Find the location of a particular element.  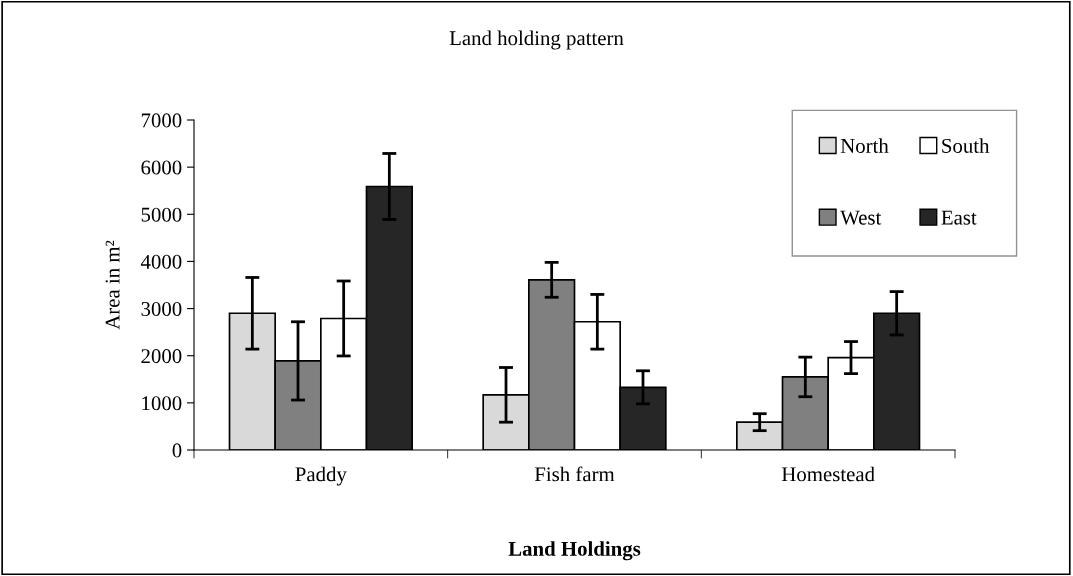

legend-label: East is located at coordinates (959, 217).